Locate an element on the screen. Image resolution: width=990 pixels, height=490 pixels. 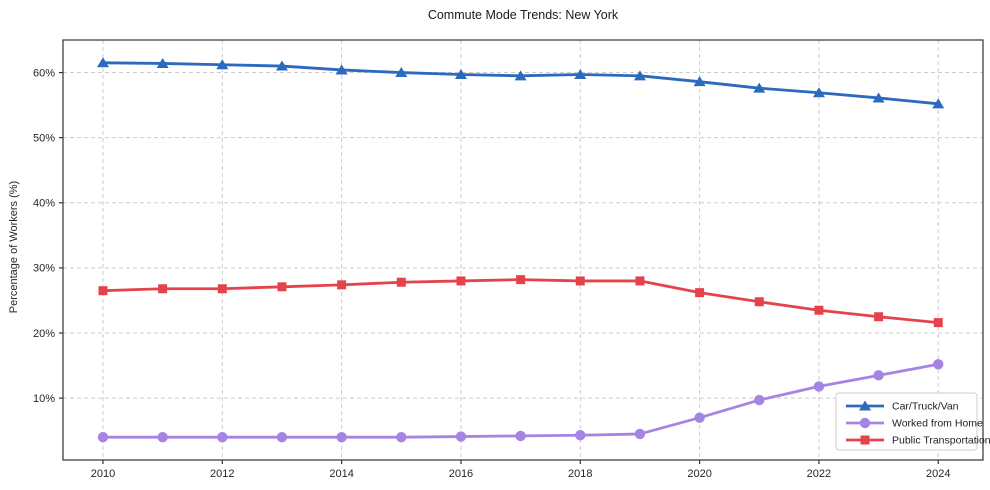
legend-item-label: Car/Truck/Van is located at coordinates (925, 407).